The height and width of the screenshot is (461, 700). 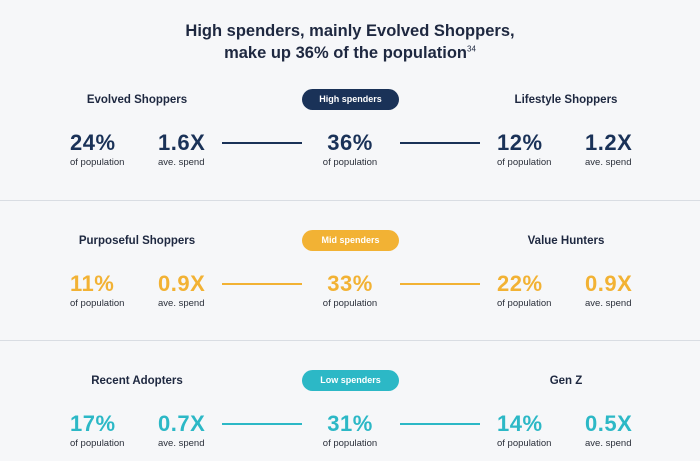 I want to click on right-spend-value: 0.9X, so click(x=609, y=283).